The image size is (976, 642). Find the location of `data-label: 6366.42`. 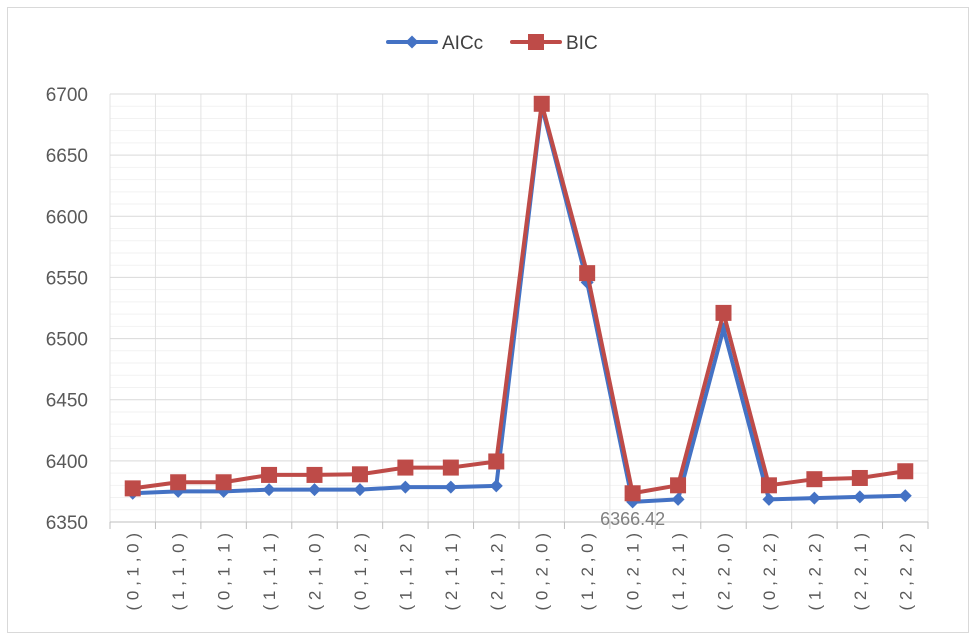

data-label: 6366.42 is located at coordinates (632, 519).